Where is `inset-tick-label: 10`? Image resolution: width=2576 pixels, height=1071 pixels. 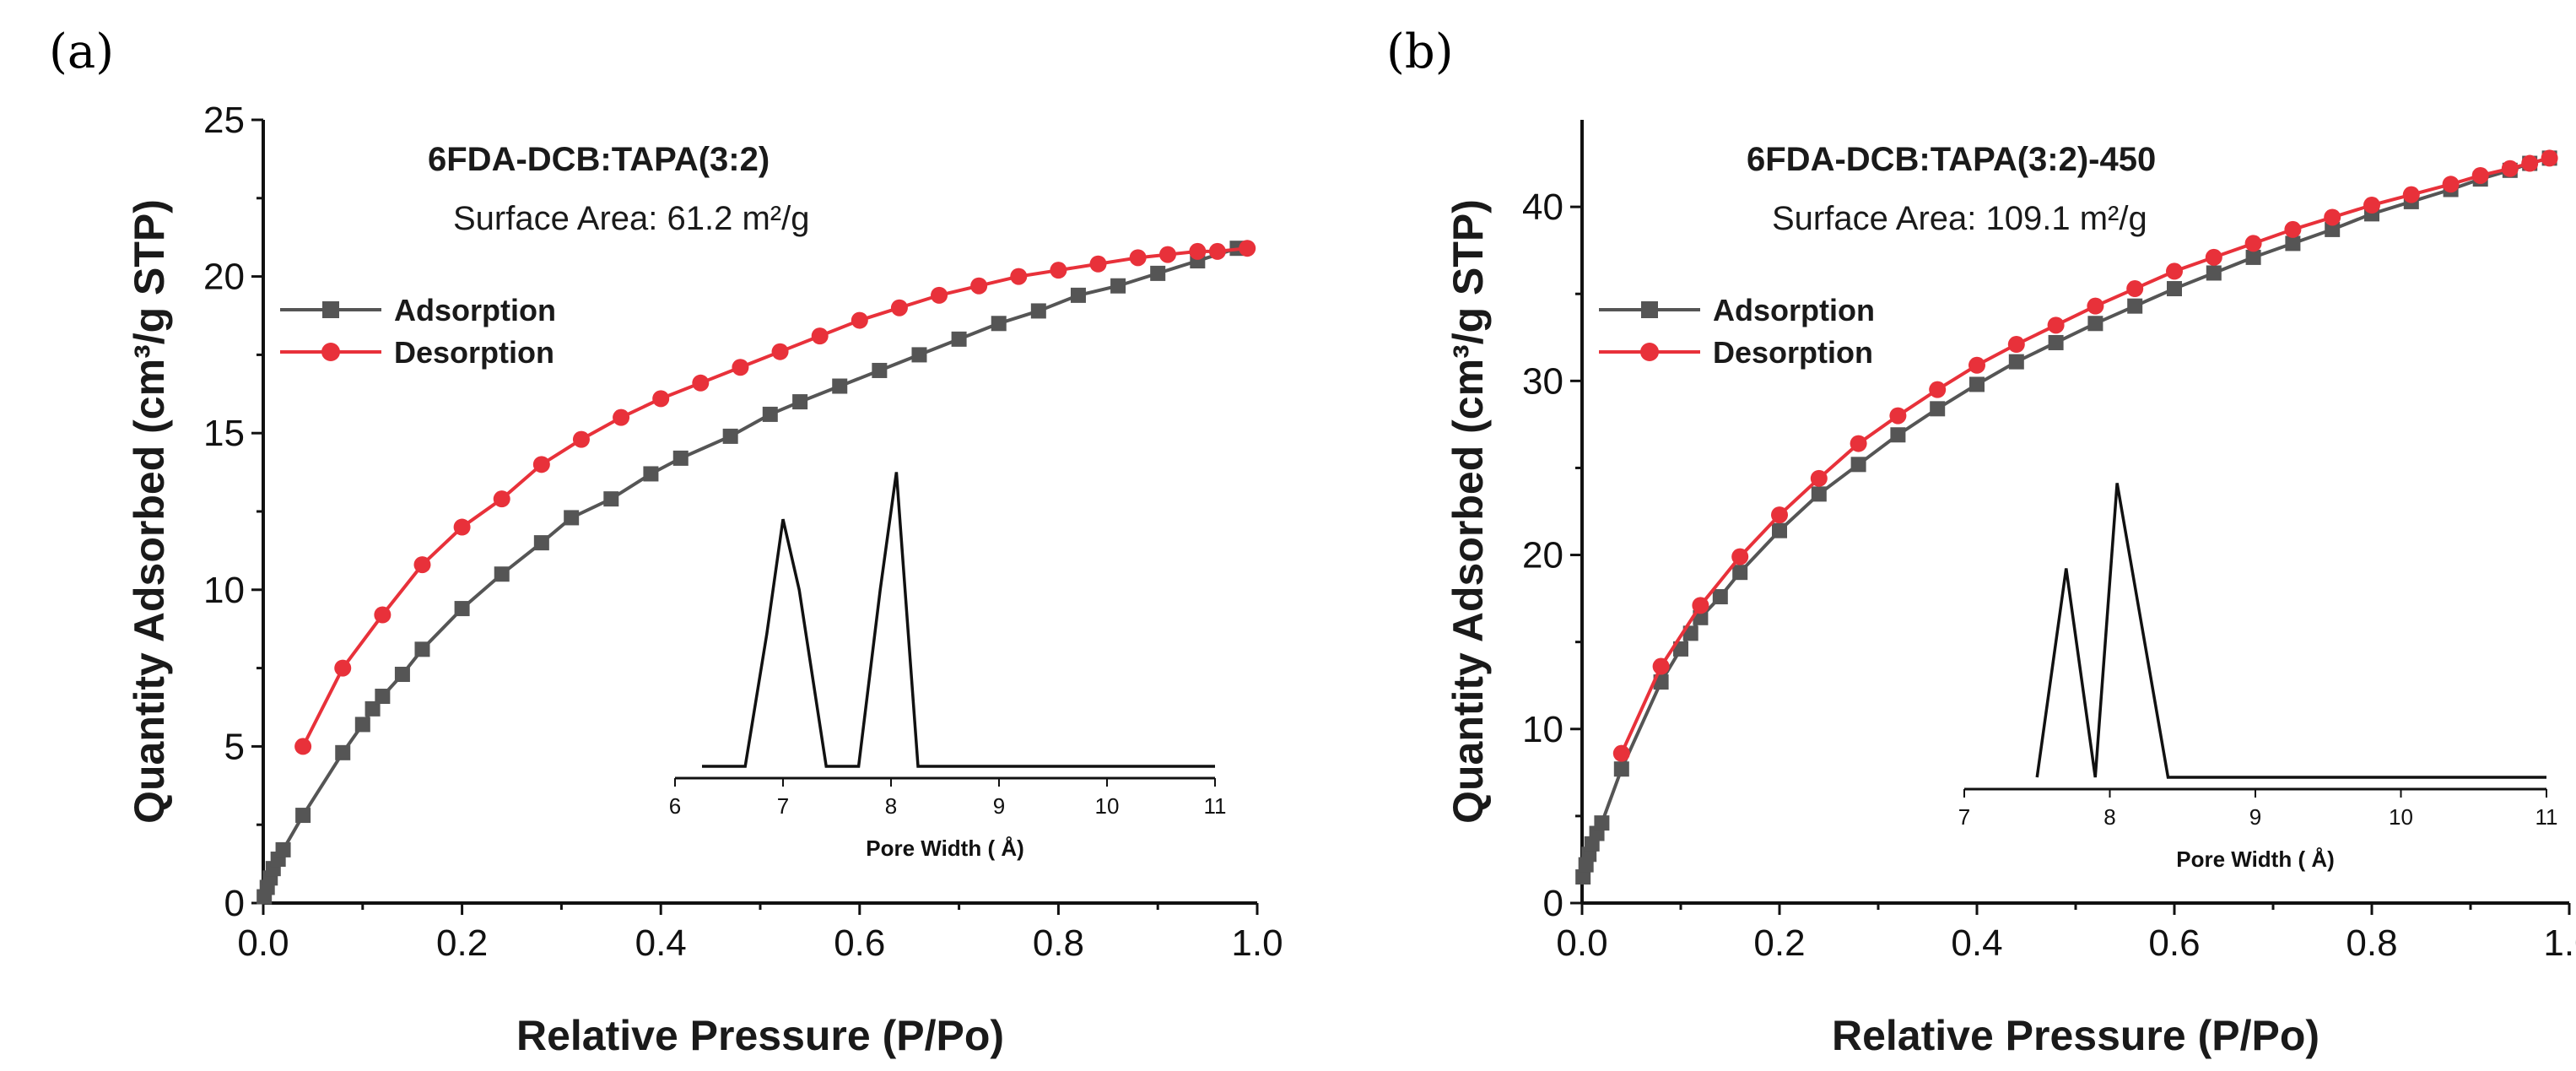 inset-tick-label: 10 is located at coordinates (2401, 817).